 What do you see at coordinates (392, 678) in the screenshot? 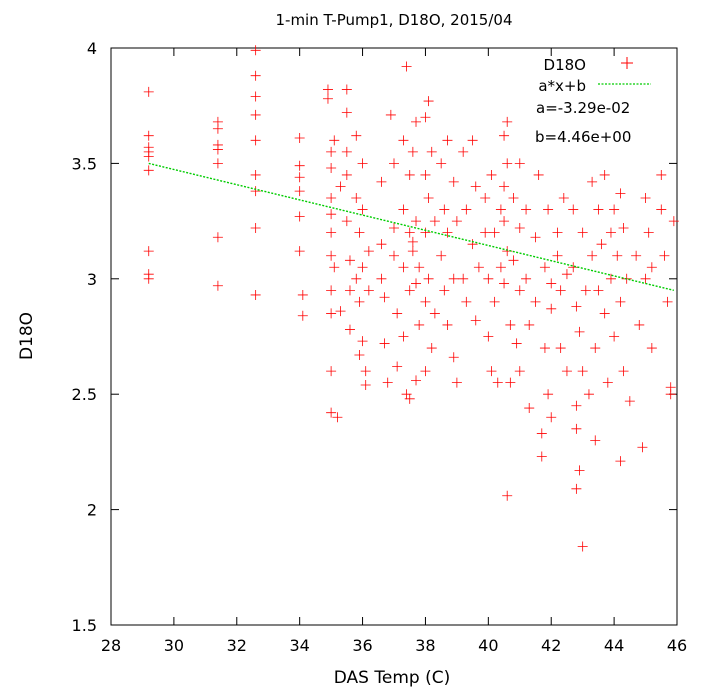
I see `x-axis-label: DAS Temp (C)` at bounding box center [392, 678].